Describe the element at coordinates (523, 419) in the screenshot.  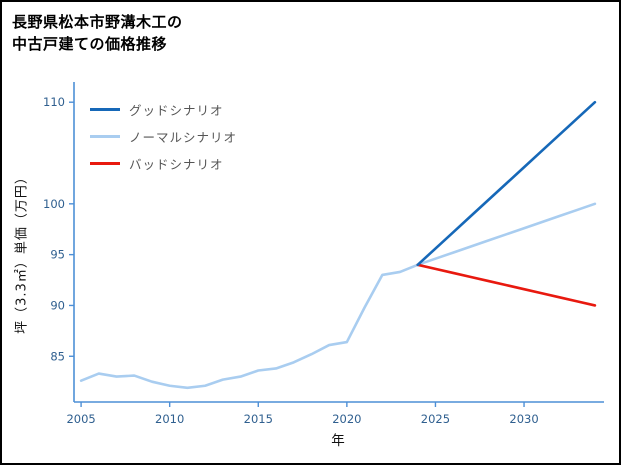
I see `svg-text: 2030` at that location.